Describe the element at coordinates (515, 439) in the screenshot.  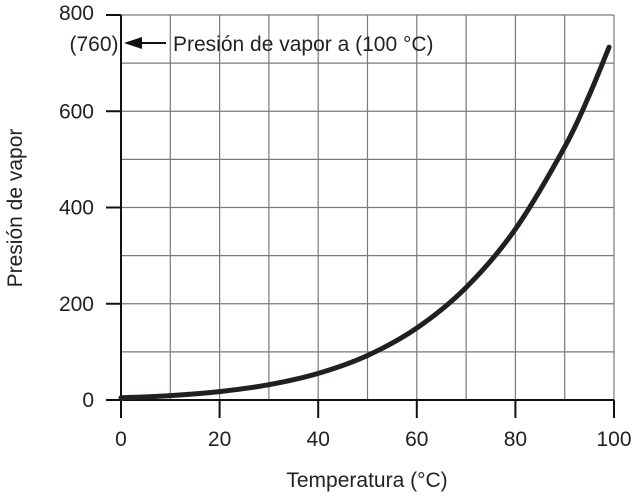
I see `x-tick-label: 80` at that location.